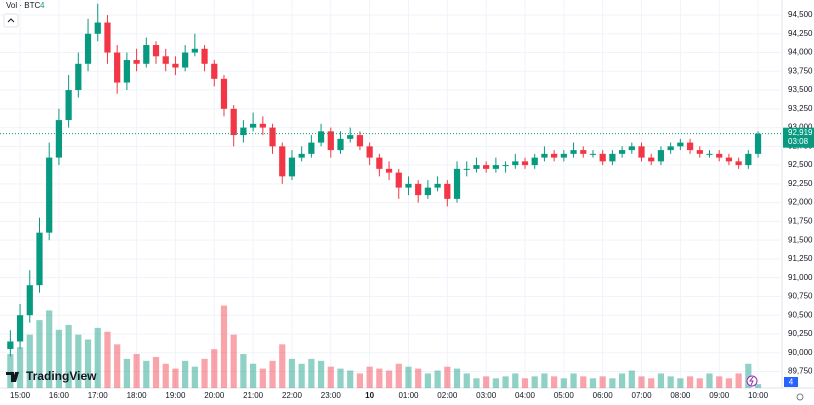 Image resolution: width=814 pixels, height=405 pixels. I want to click on y-tick-label: 92,000, so click(800, 202).